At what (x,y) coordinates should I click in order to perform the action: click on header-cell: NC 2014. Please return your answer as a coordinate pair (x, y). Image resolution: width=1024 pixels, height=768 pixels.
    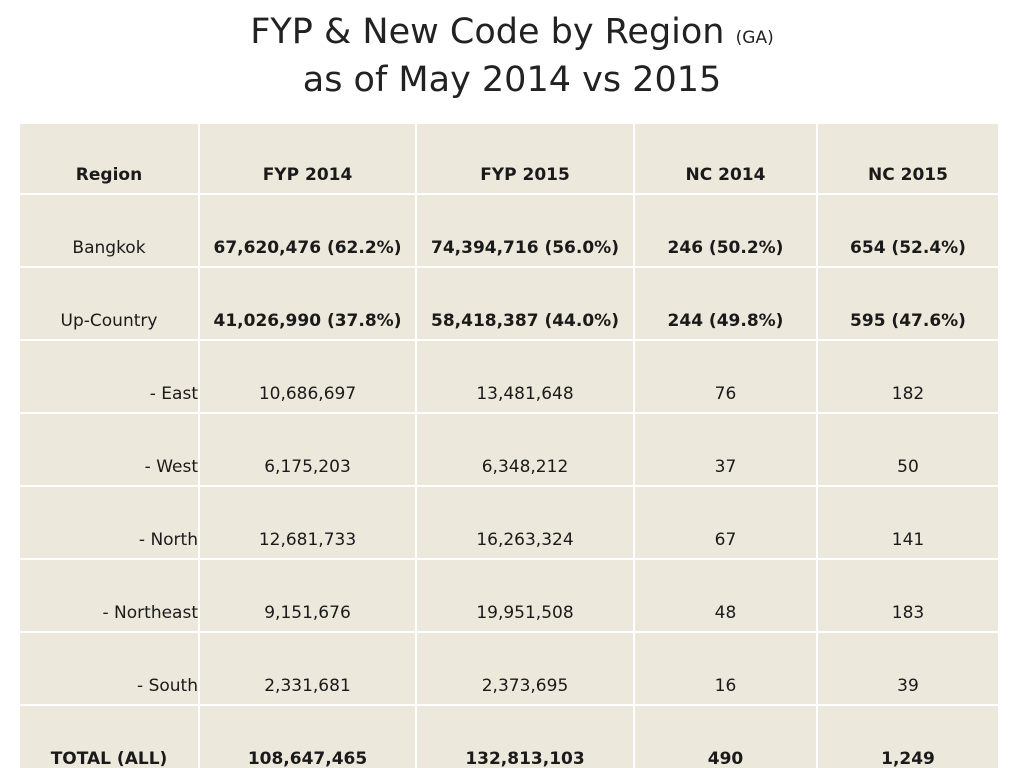
    Looking at the image, I should click on (725, 158).